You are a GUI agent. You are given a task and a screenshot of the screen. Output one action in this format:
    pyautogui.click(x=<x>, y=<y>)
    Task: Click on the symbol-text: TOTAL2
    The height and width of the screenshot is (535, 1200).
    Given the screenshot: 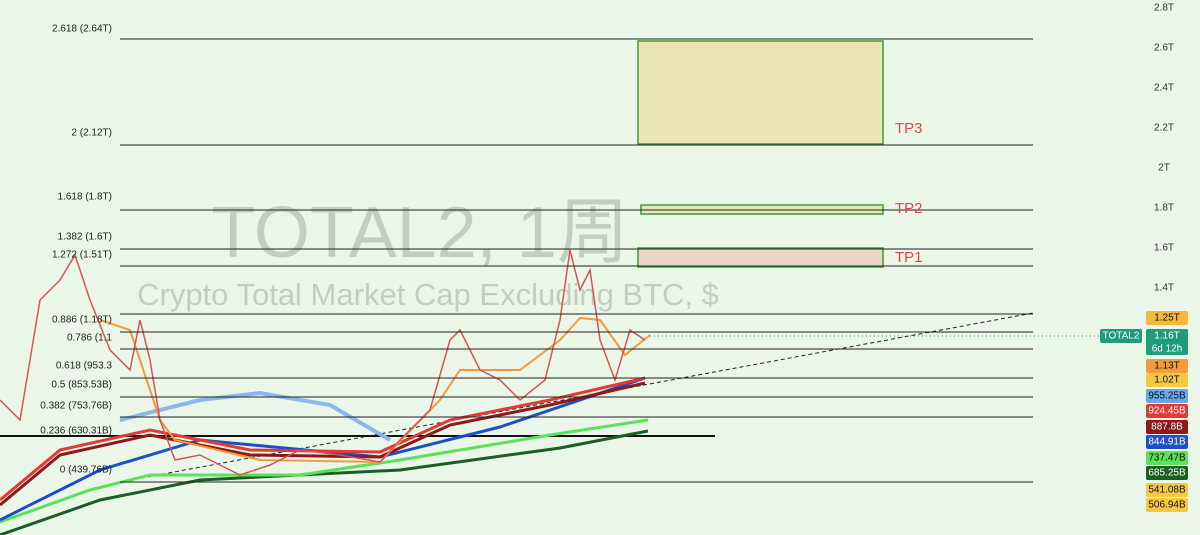 What is the action you would take?
    pyautogui.click(x=1121, y=336)
    